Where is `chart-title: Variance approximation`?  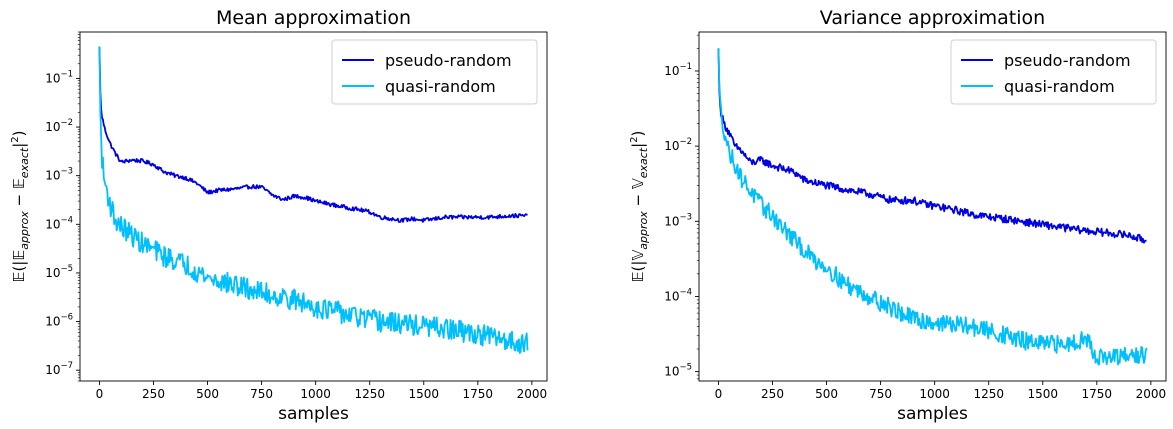
chart-title: Variance approximation is located at coordinates (932, 18).